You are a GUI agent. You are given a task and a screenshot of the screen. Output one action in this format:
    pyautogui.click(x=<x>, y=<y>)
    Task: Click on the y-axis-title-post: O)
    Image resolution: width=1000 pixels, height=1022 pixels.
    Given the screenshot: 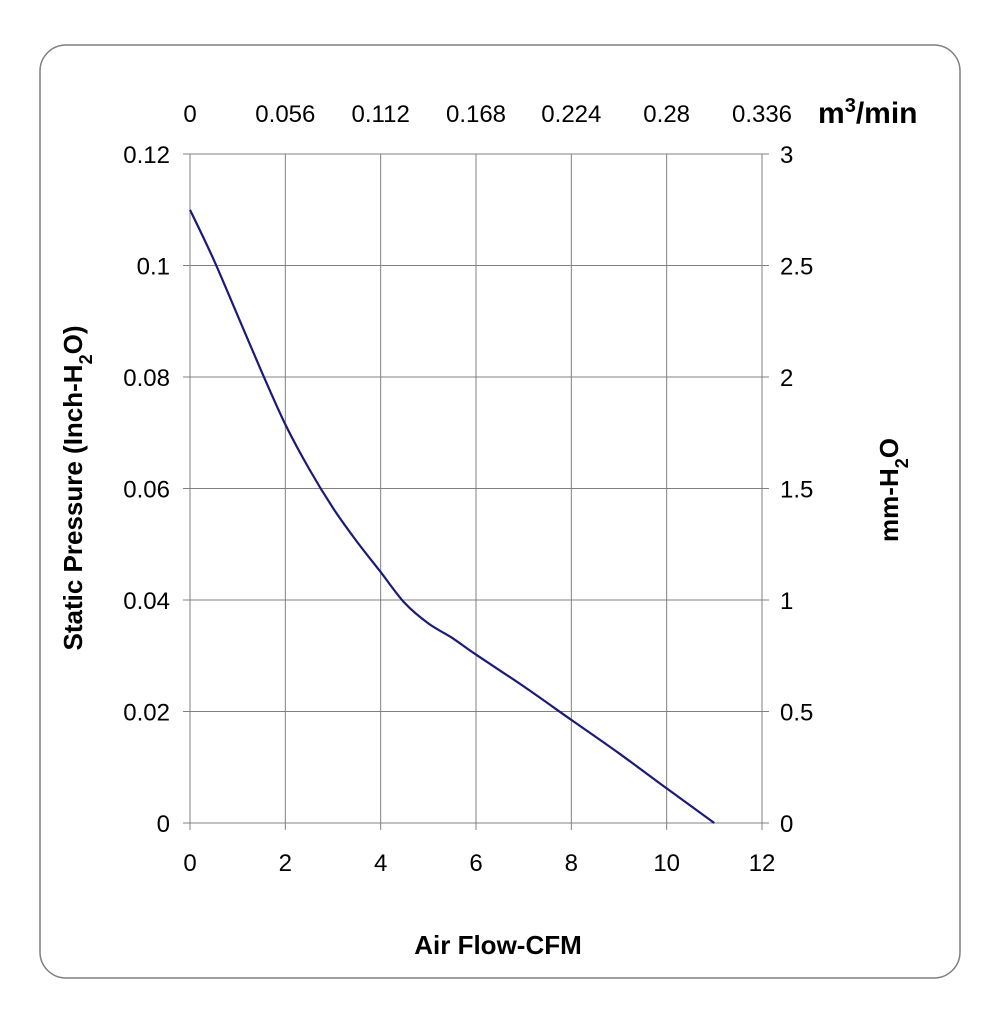 What is the action you would take?
    pyautogui.click(x=73, y=340)
    